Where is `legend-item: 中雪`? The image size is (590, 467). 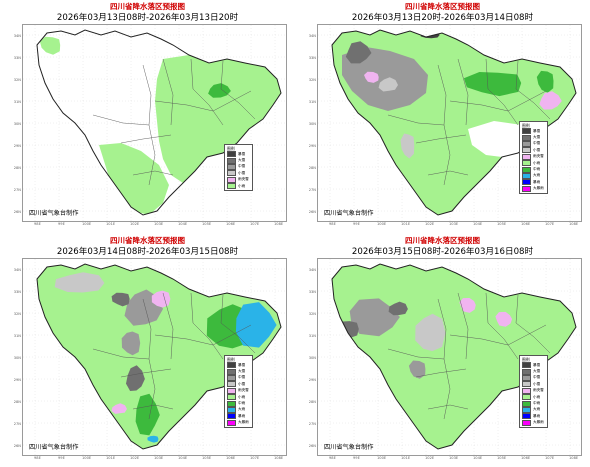
legend-item: 中雪 is located at coordinates (239, 377).